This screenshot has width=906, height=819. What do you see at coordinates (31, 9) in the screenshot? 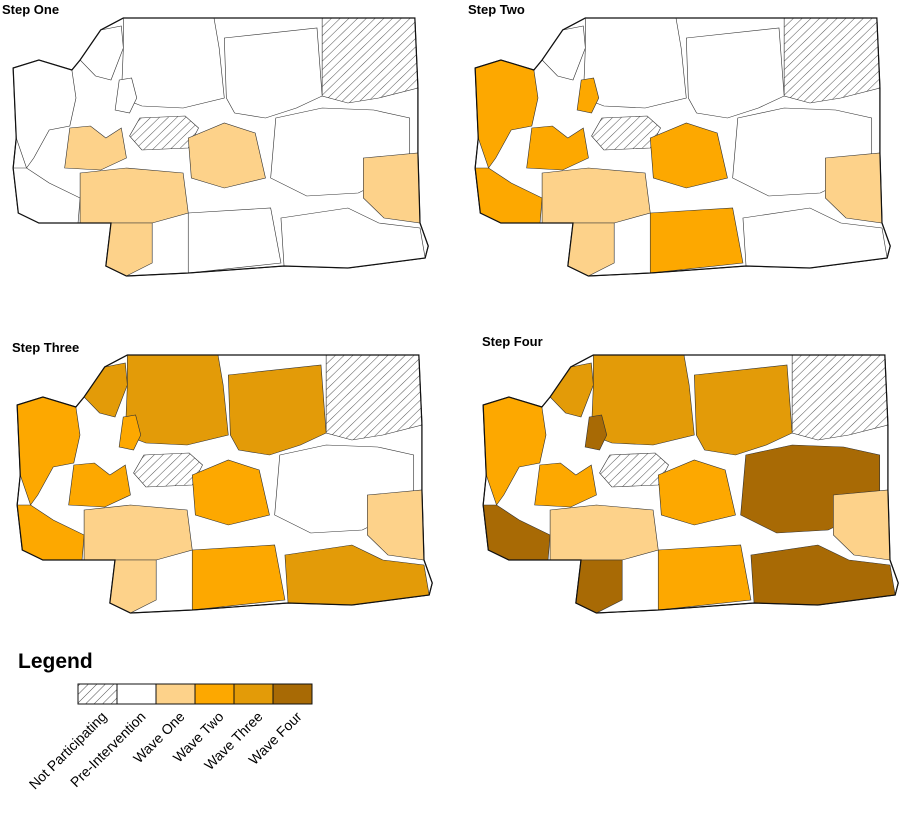
I see `panel-title-step-1: Step One` at bounding box center [31, 9].